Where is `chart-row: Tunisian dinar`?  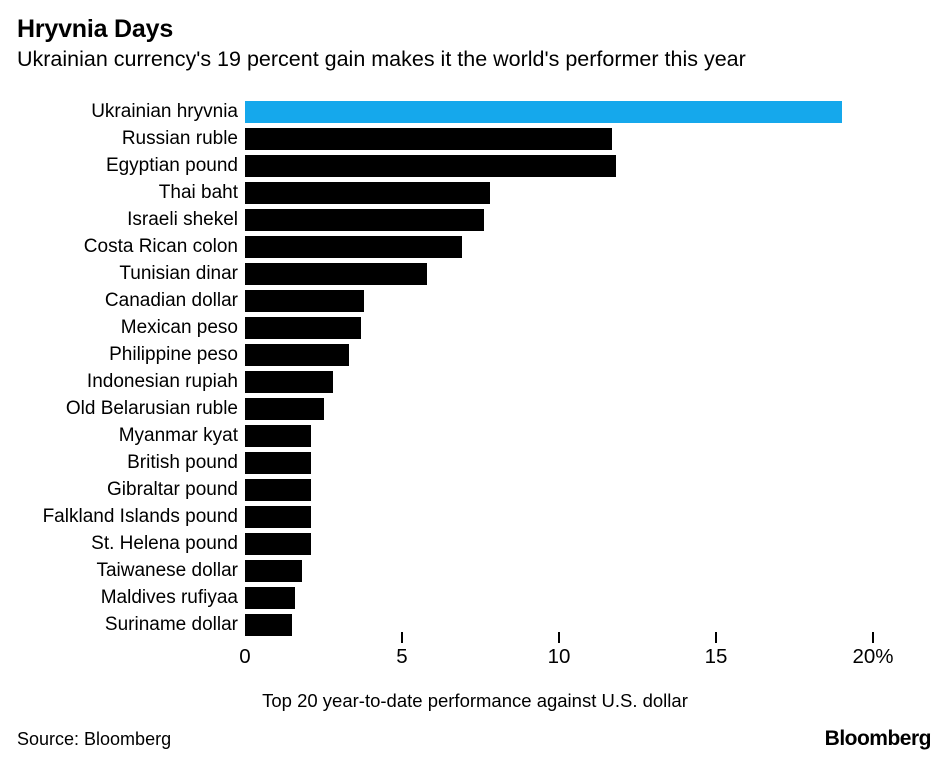 chart-row: Tunisian dinar is located at coordinates (475, 273).